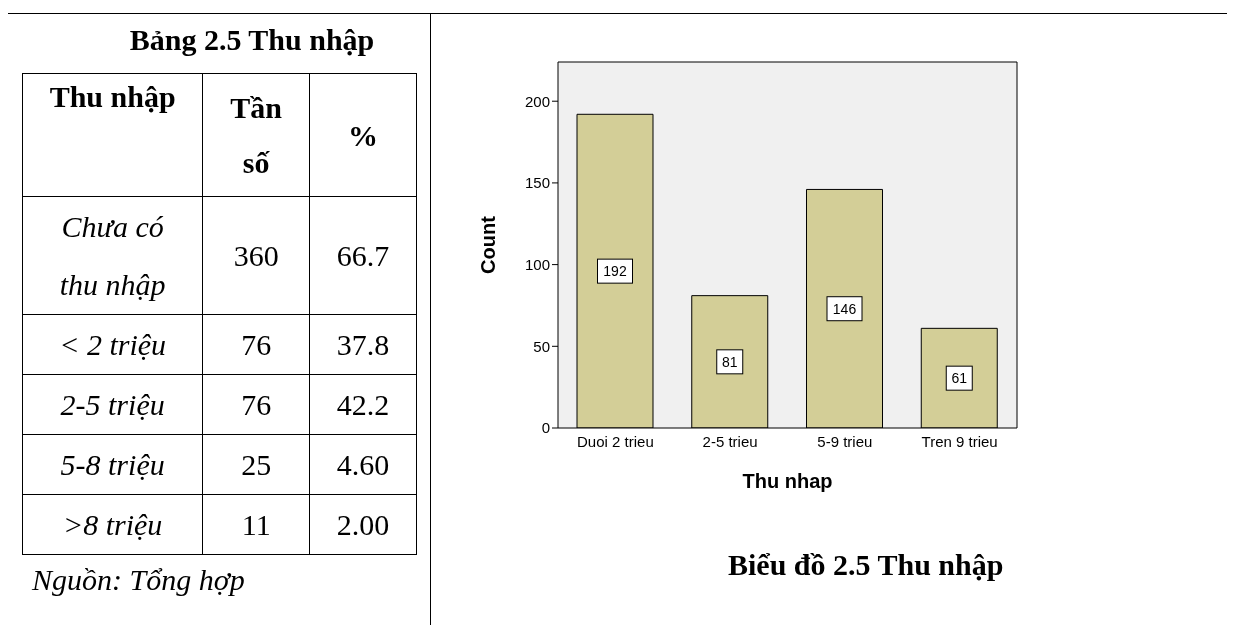 Image resolution: width=1235 pixels, height=633 pixels. I want to click on data-label: 11, so click(256, 524).